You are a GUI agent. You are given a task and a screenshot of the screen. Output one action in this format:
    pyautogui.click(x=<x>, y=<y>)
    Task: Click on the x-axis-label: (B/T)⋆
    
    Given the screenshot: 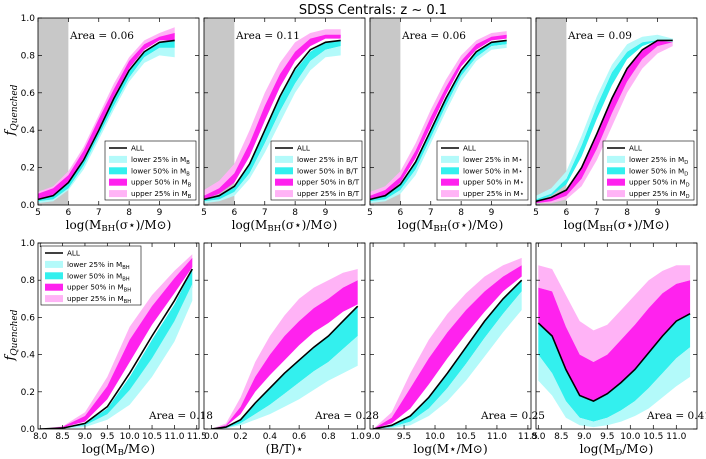 What is the action you would take?
    pyautogui.click(x=285, y=449)
    